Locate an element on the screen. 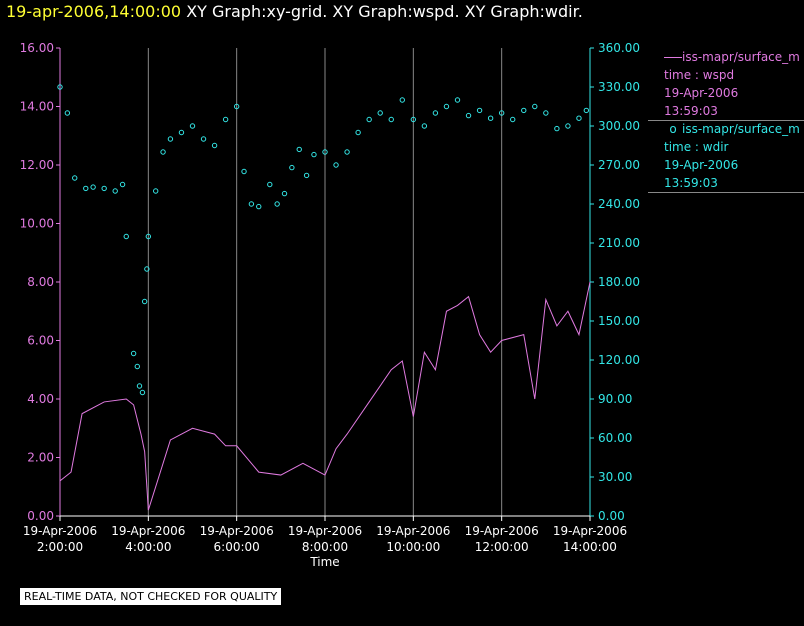  x-tick-label-time: 4:00:00 is located at coordinates (148, 547).